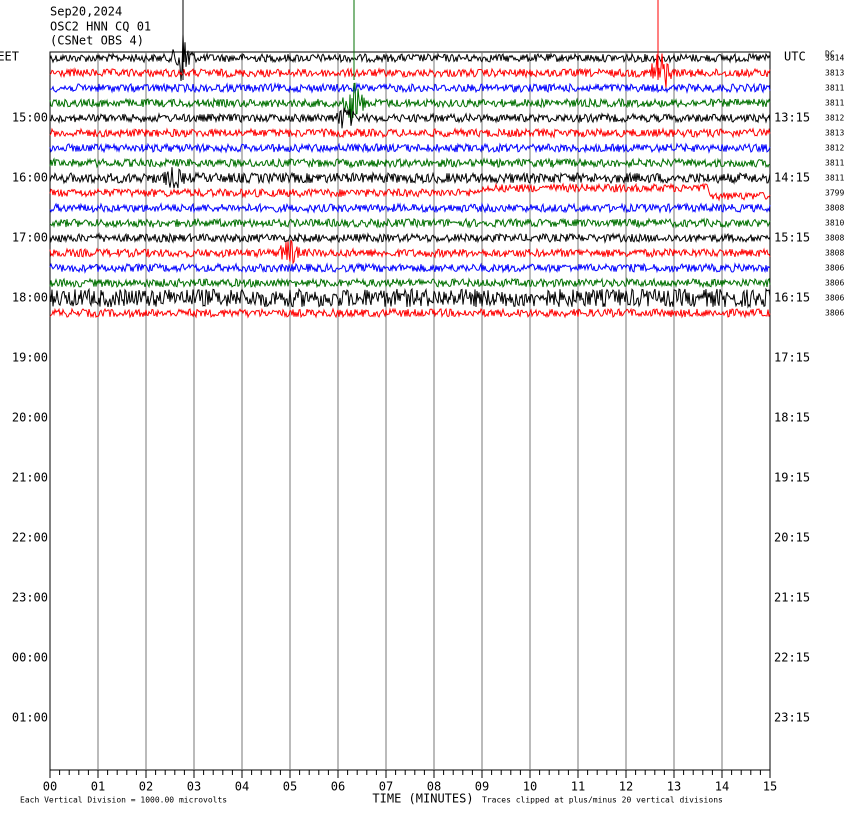 The image size is (850, 814). Describe the element at coordinates (30, 718) in the screenshot. I see `left-hour-label: 01:00` at that location.